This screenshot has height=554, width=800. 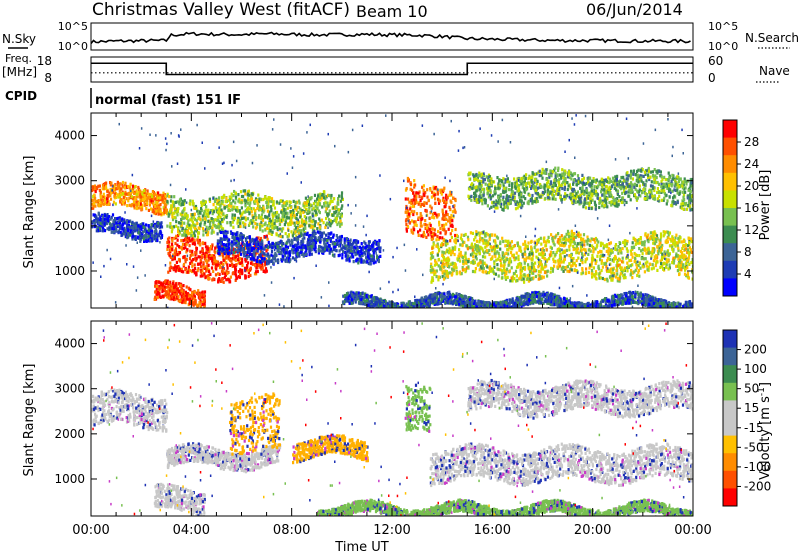 What do you see at coordinates (73, 46) in the screenshot?
I see `sky-noise-tick-bottom: 10^0` at bounding box center [73, 46].